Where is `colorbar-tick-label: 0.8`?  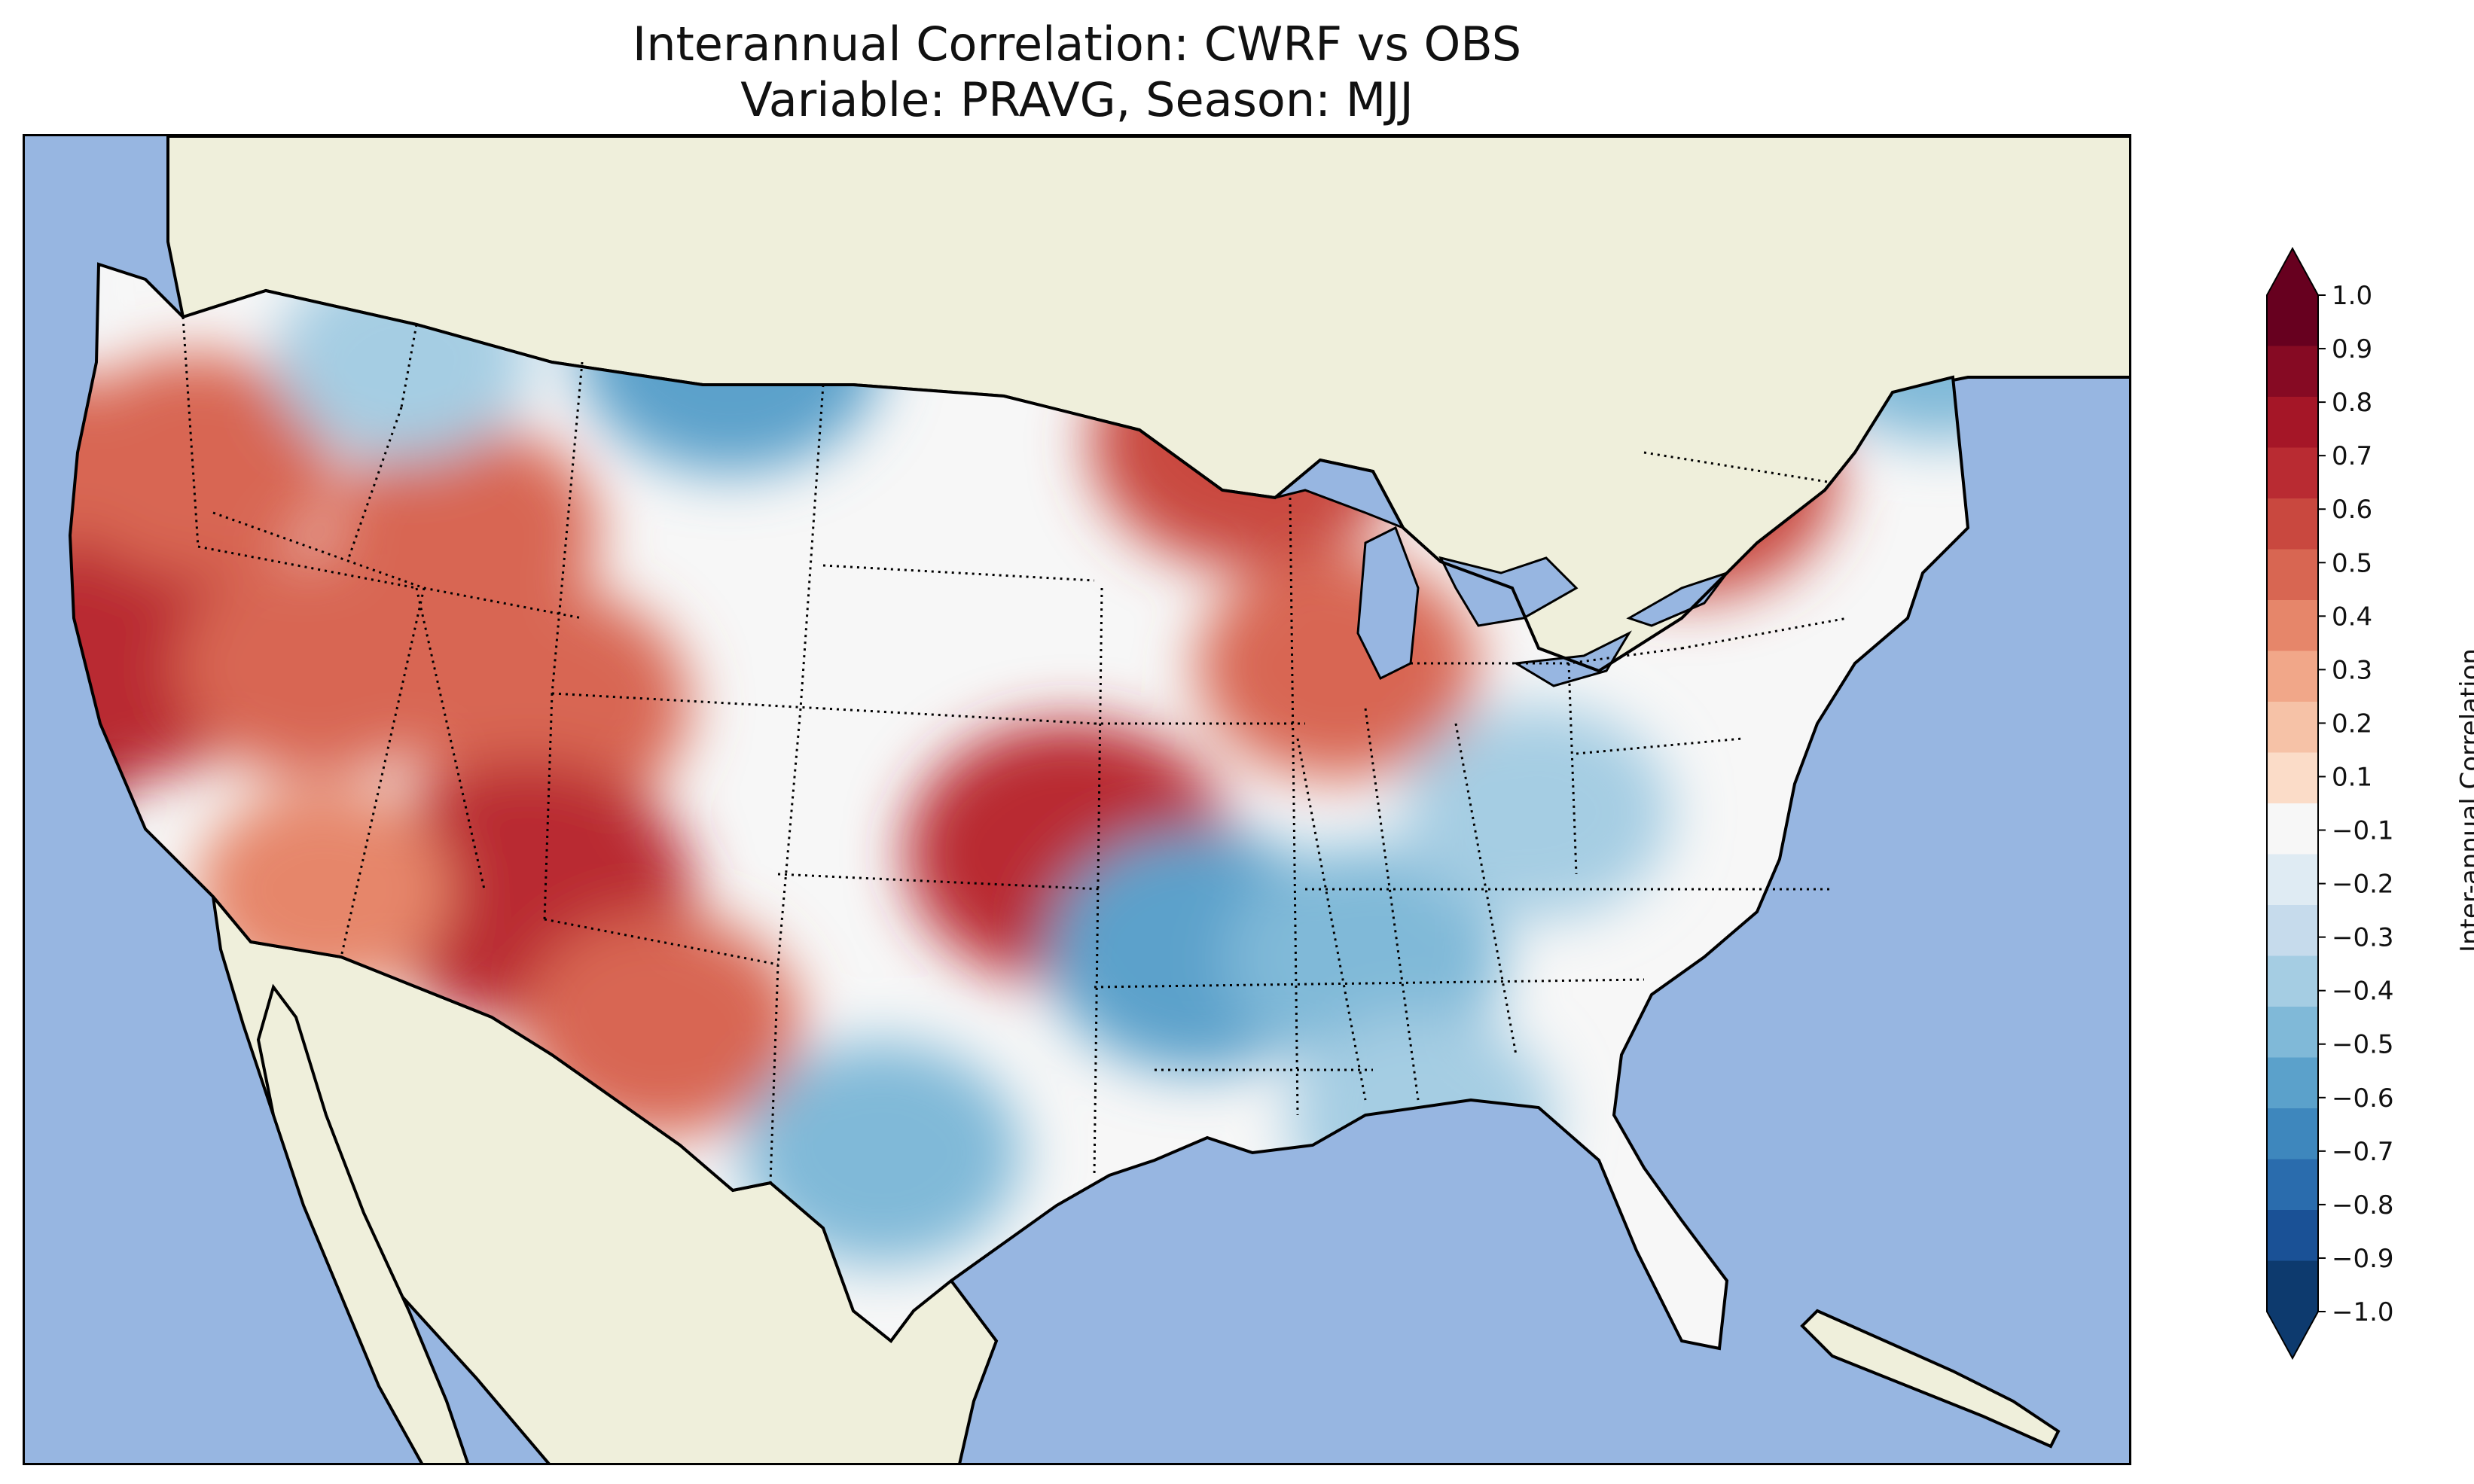 colorbar-tick-label: 0.8 is located at coordinates (2352, 403).